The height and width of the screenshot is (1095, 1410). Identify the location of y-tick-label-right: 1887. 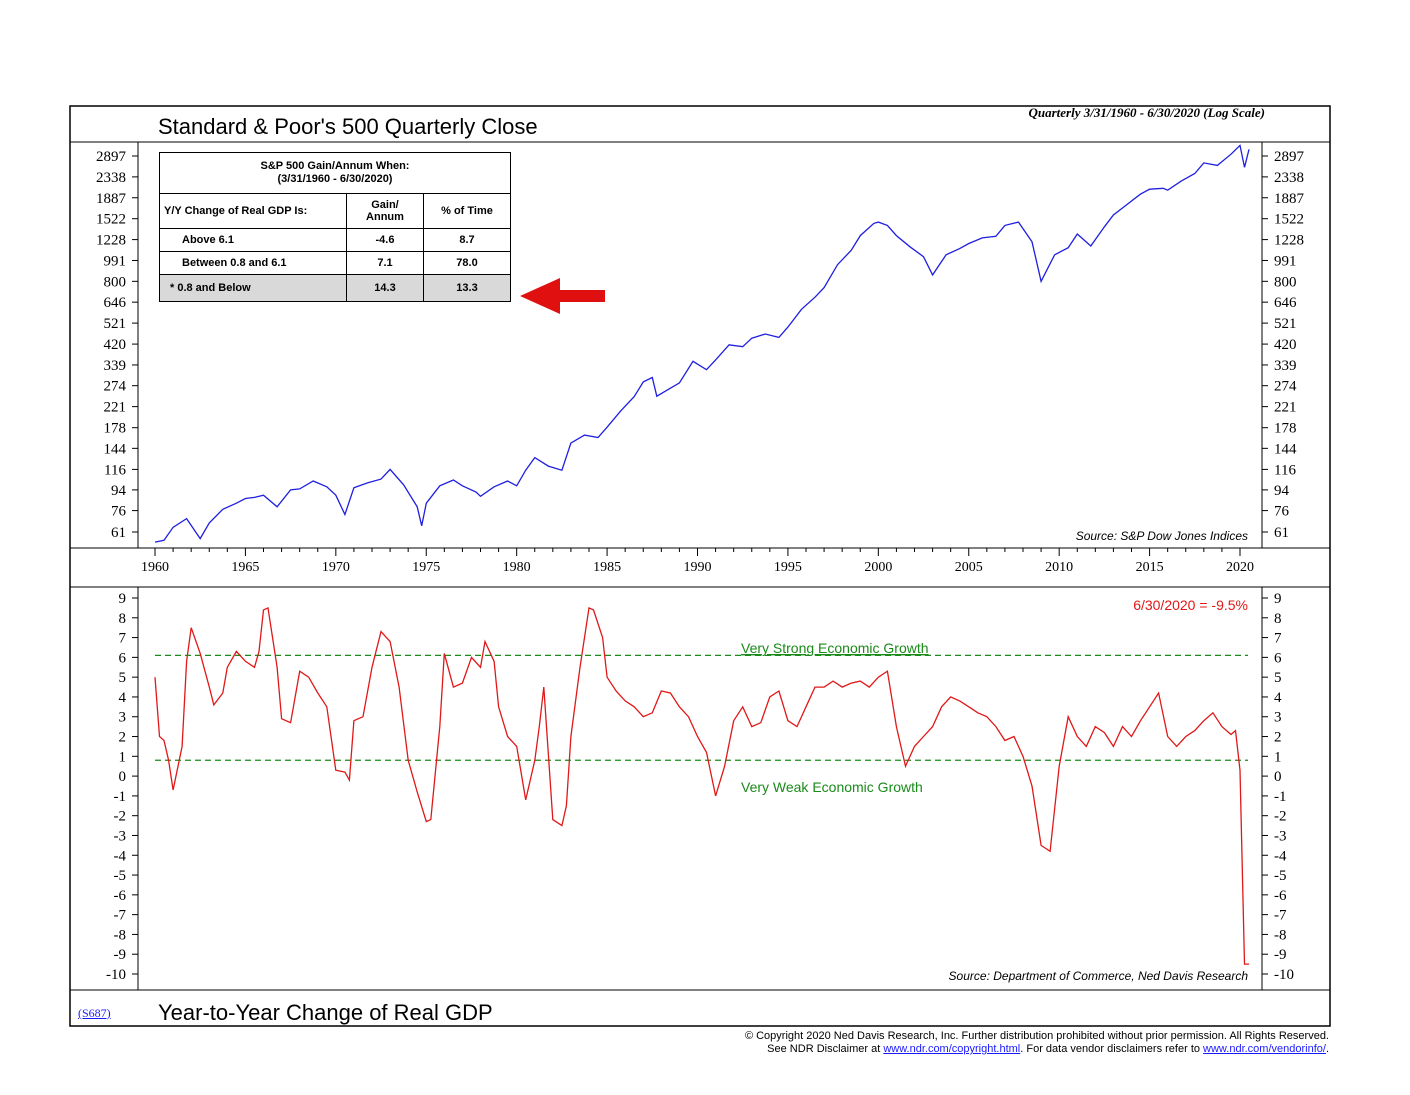
(1289, 199).